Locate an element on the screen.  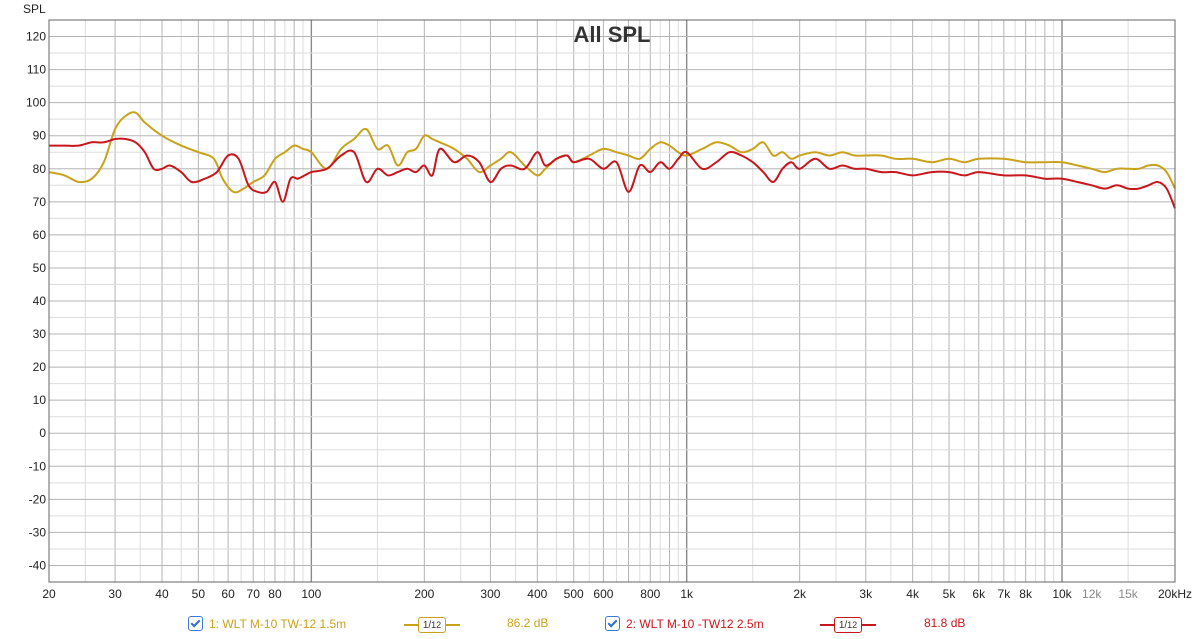
y-tick-label: 50 is located at coordinates (40, 268).